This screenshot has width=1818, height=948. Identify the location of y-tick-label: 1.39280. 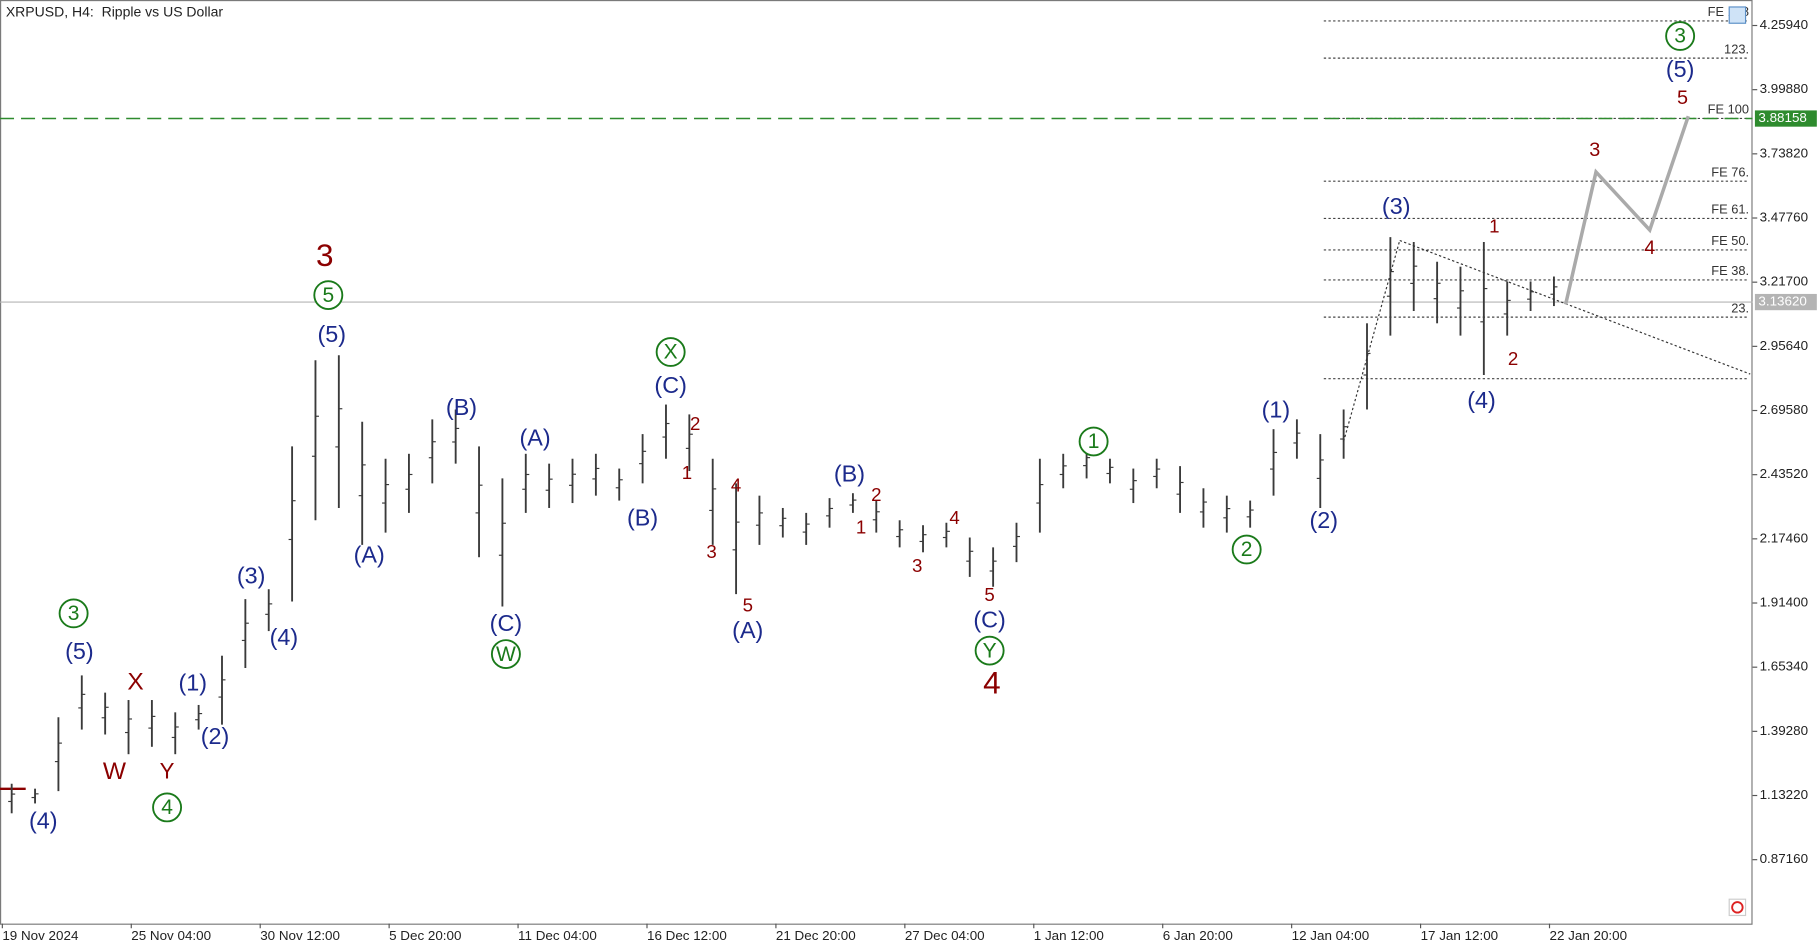
(1784, 730).